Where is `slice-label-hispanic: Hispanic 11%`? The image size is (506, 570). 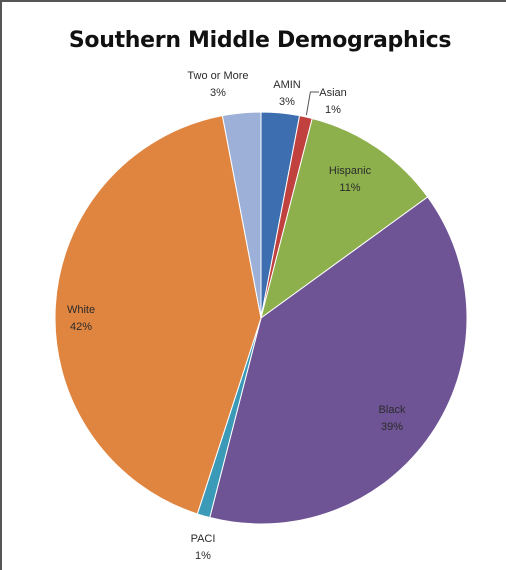
slice-label-hispanic: Hispanic 11% is located at coordinates (350, 179).